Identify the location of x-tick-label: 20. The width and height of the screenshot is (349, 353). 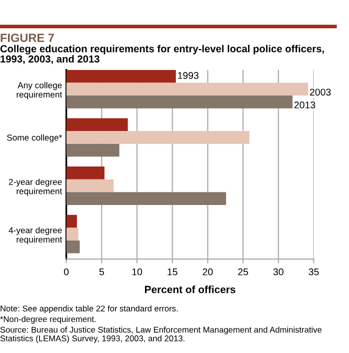
(207, 272).